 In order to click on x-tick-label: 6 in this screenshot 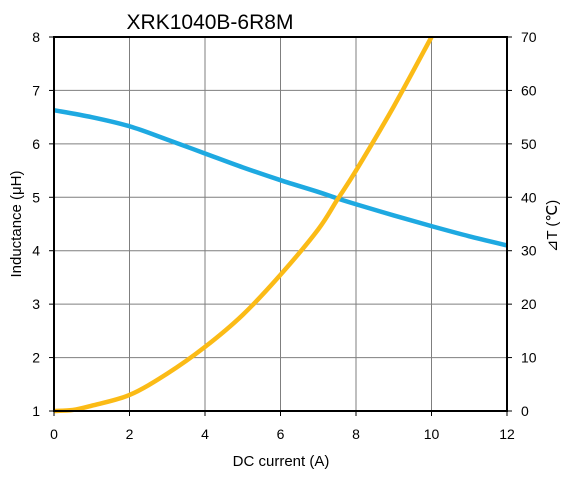, I will do `click(281, 434)`.